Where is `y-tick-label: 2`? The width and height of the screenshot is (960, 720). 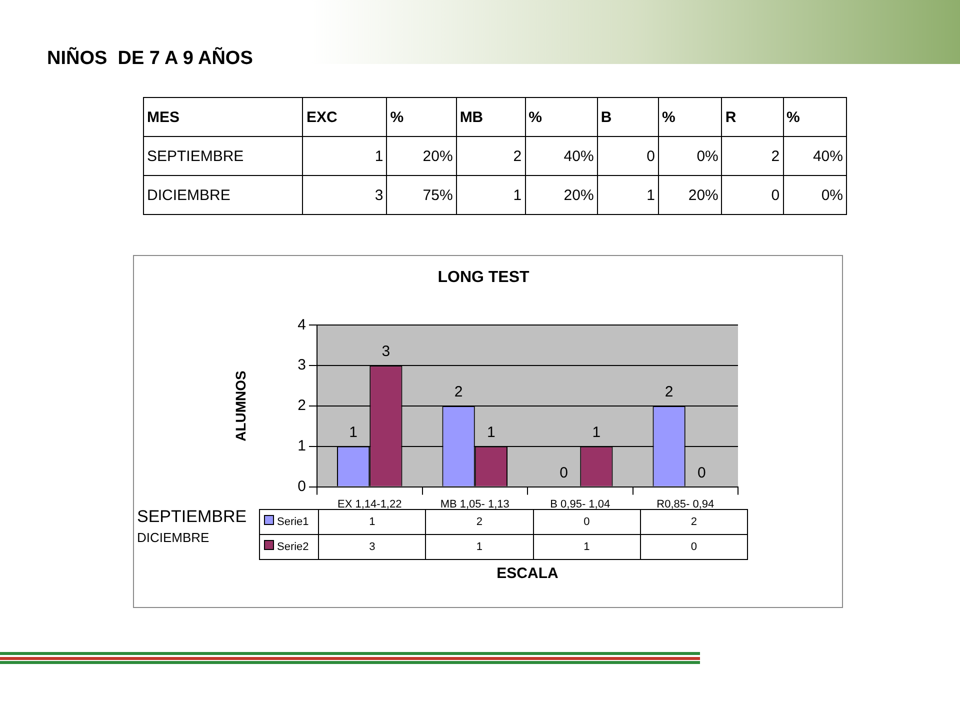
y-tick-label: 2 is located at coordinates (302, 405).